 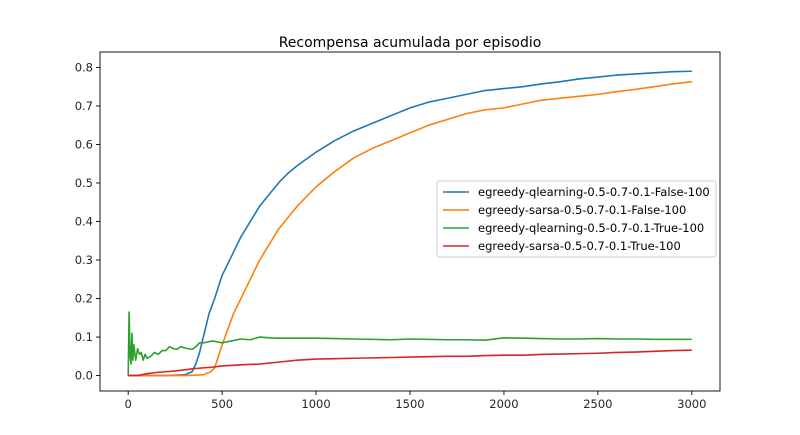 What do you see at coordinates (84, 144) in the screenshot?
I see `y-tick-label: 0.6` at bounding box center [84, 144].